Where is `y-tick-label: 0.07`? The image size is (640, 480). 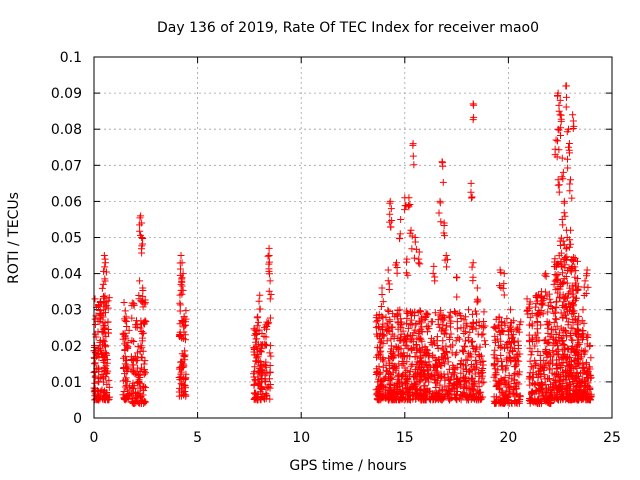 y-tick-label: 0.07 is located at coordinates (66, 166).